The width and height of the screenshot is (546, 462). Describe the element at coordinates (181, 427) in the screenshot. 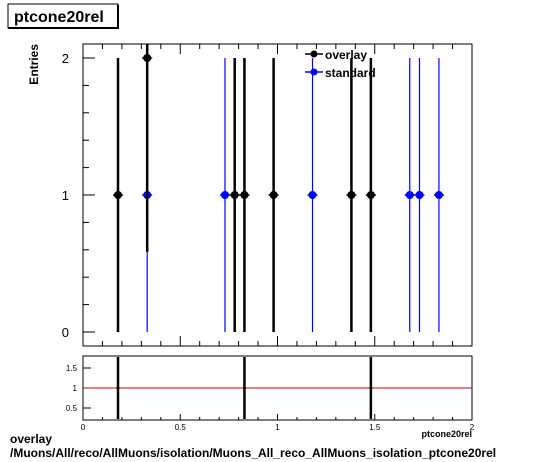

I see `x-tick-label: 0.5` at that location.